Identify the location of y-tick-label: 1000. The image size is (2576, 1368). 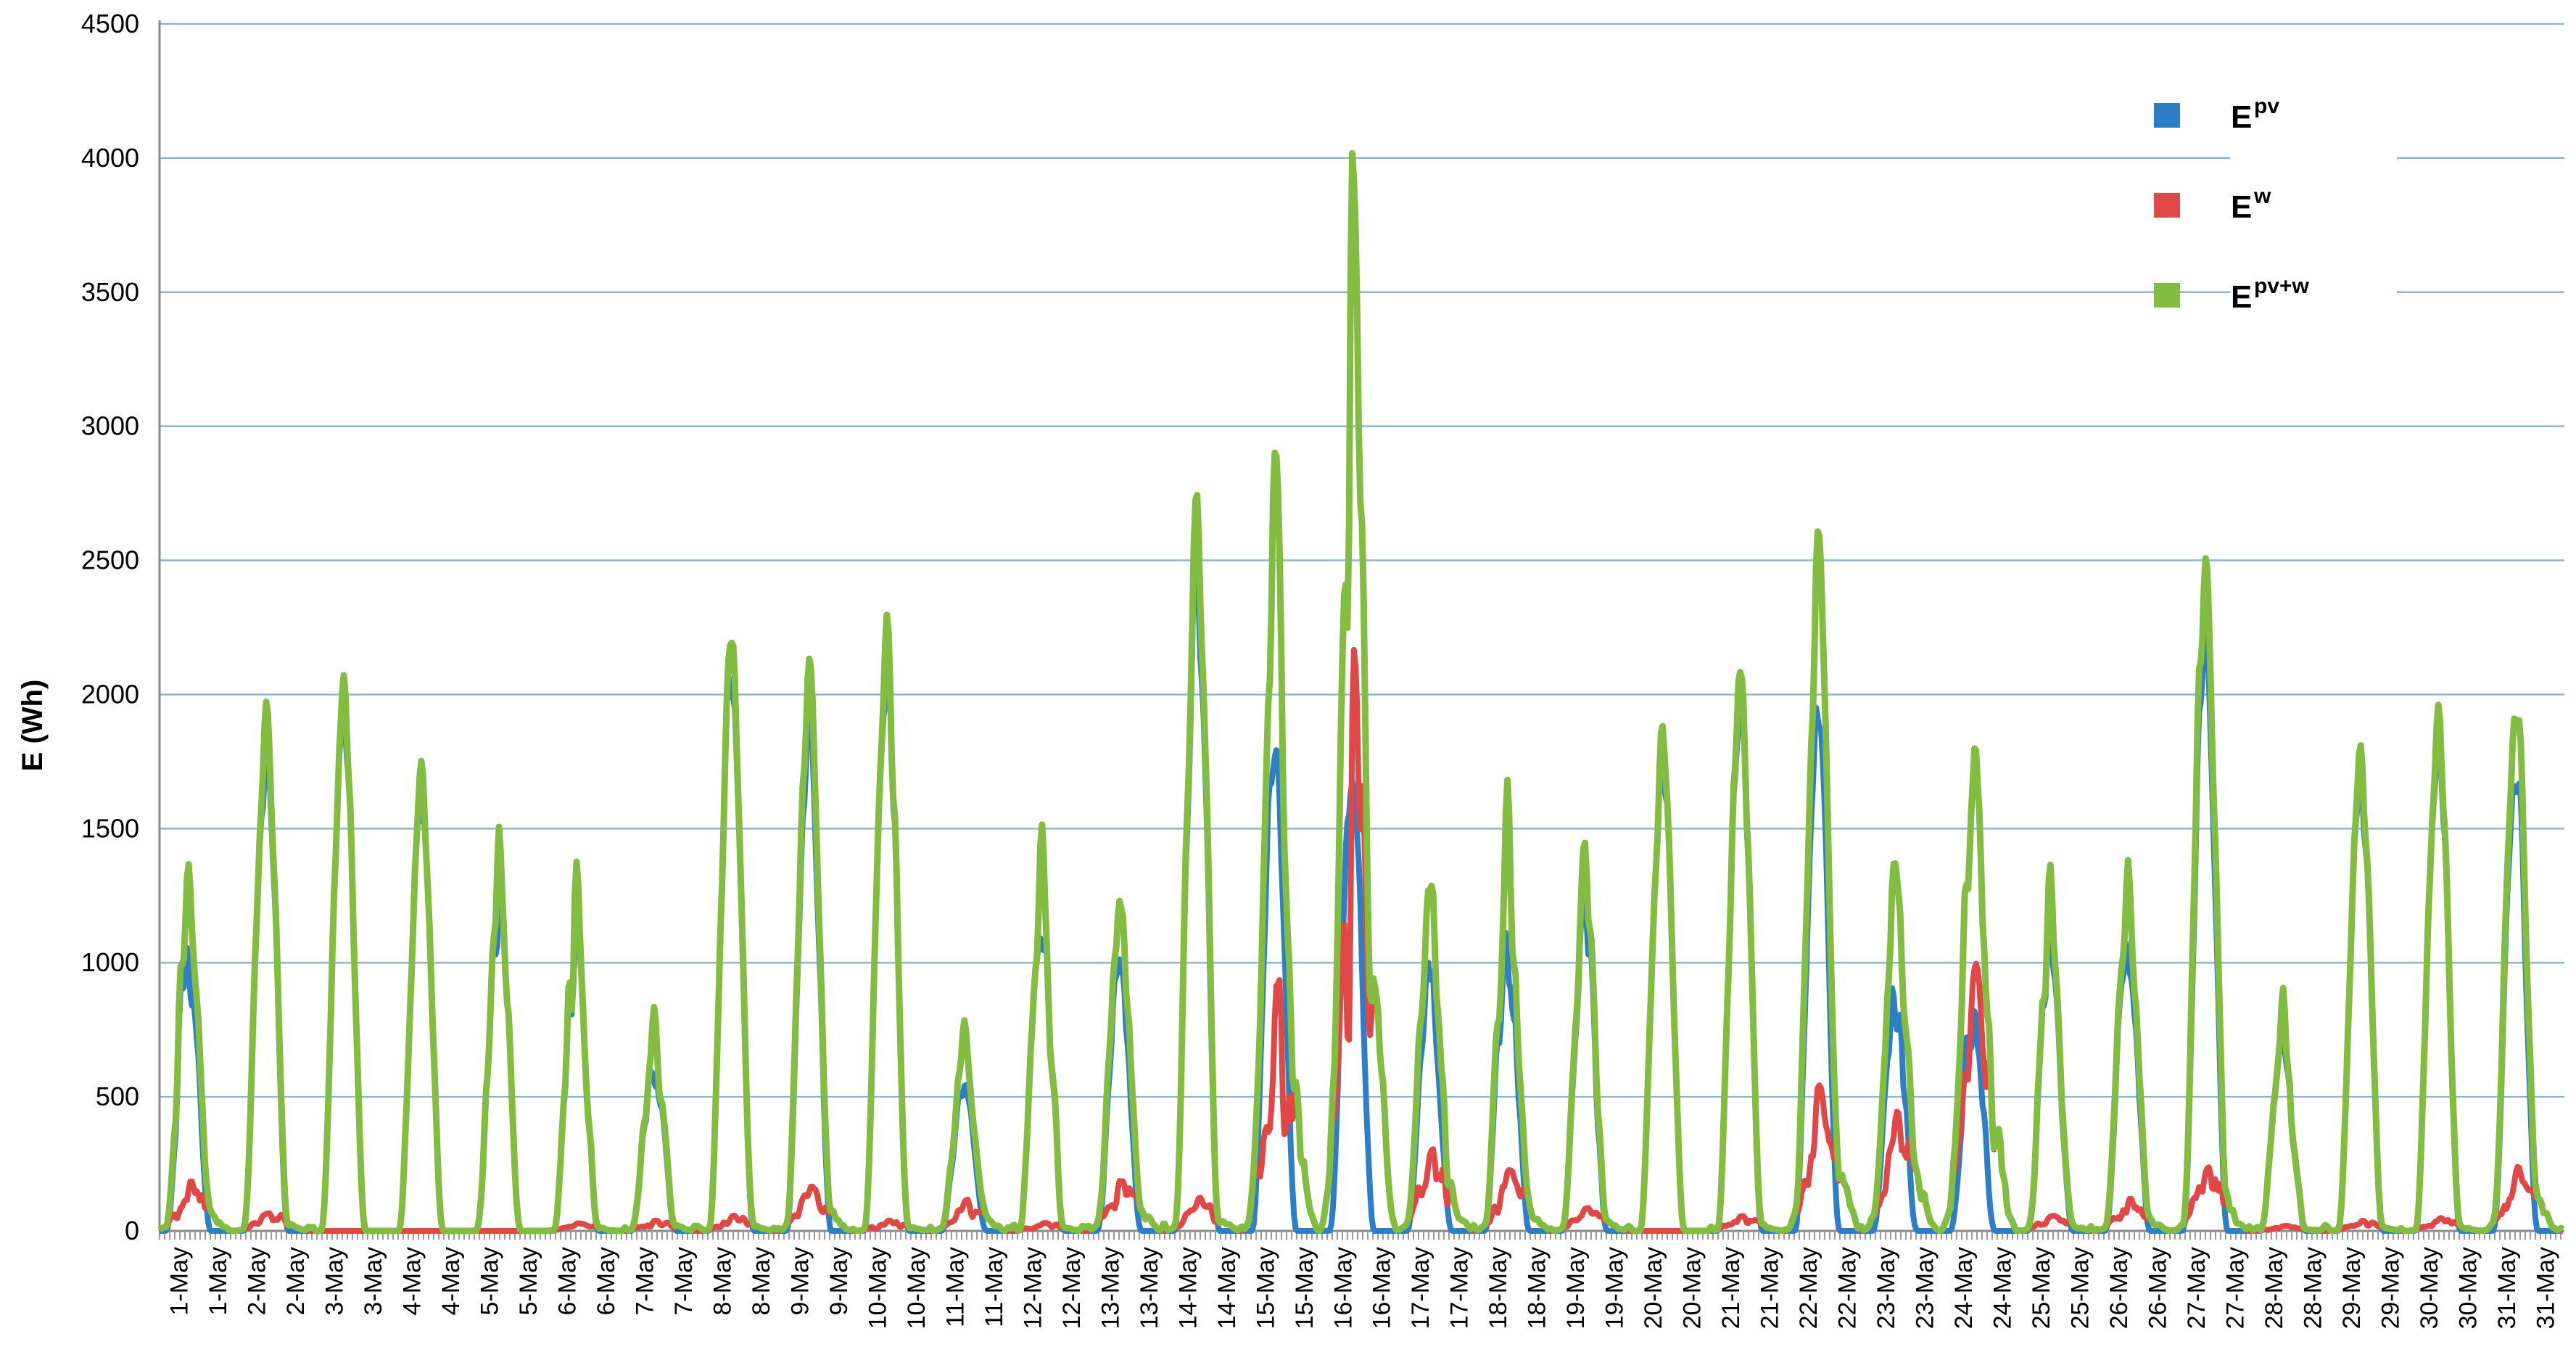
(110, 962).